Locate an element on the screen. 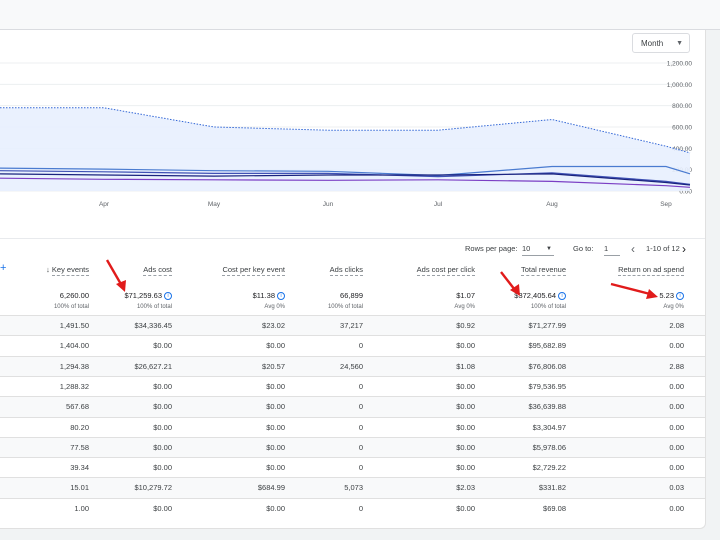 This screenshot has width=720, height=540. cell-ads-cost: $10,279.72 is located at coordinates (153, 488).